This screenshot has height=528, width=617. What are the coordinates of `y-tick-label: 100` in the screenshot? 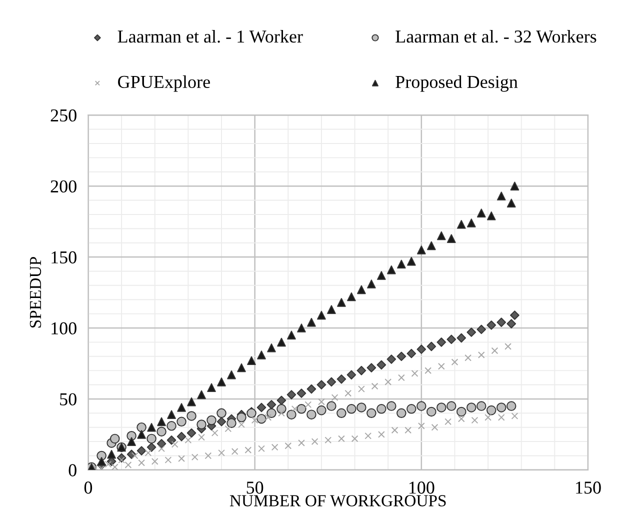 It's located at (64, 328).